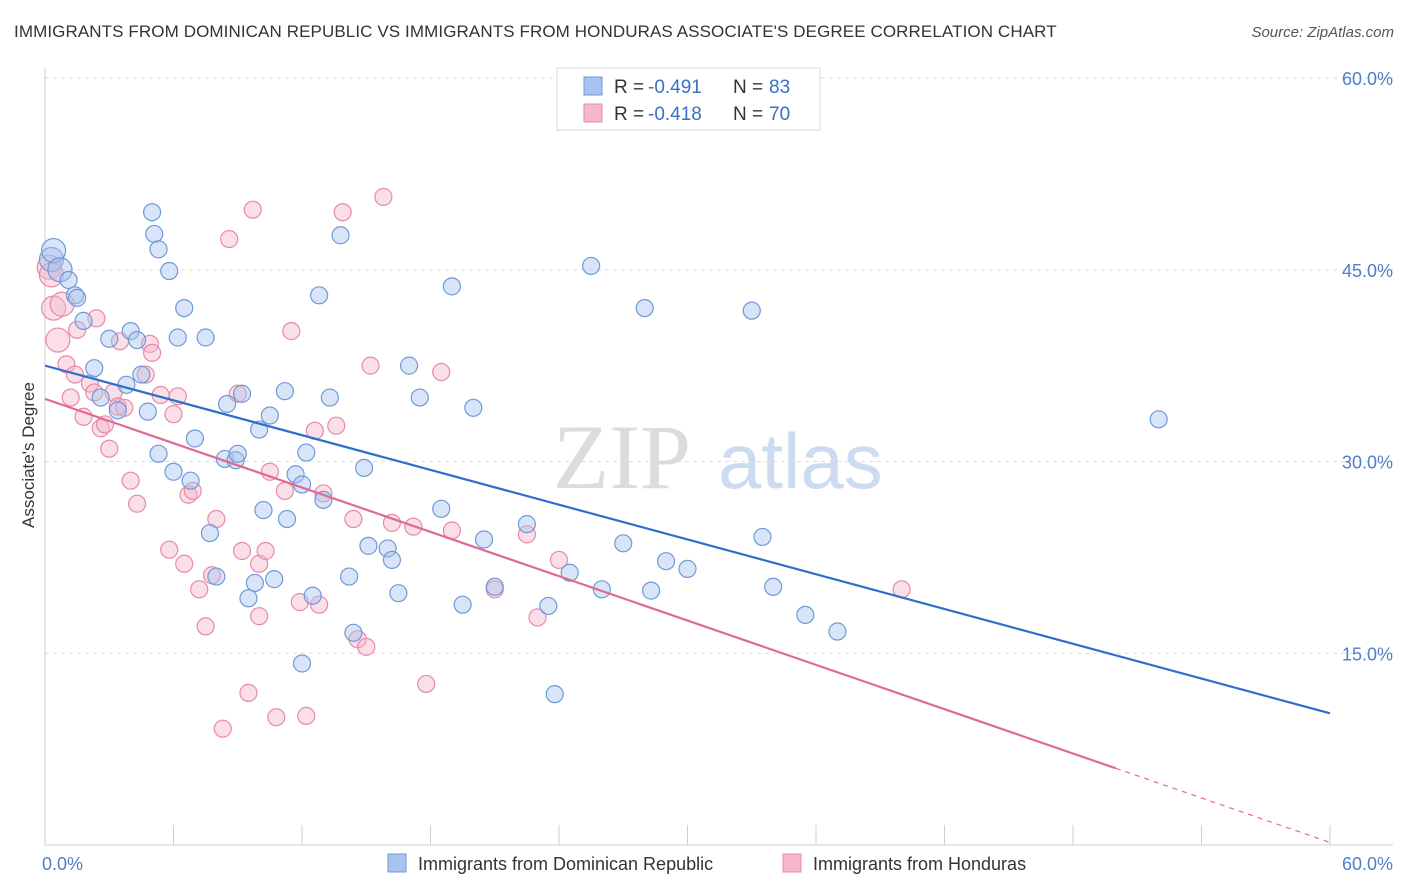 The width and height of the screenshot is (1406, 892). What do you see at coordinates (779, 114) in the screenshot?
I see `stats-n-value: 70` at bounding box center [779, 114].